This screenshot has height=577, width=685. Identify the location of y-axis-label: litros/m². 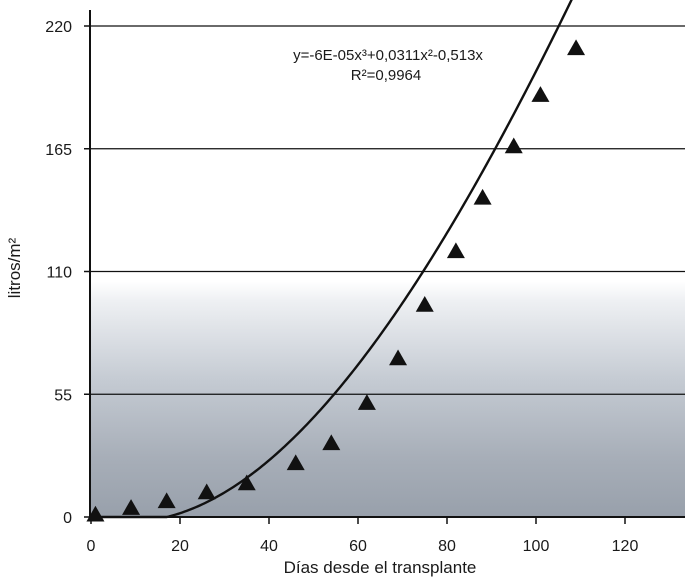
(14, 267).